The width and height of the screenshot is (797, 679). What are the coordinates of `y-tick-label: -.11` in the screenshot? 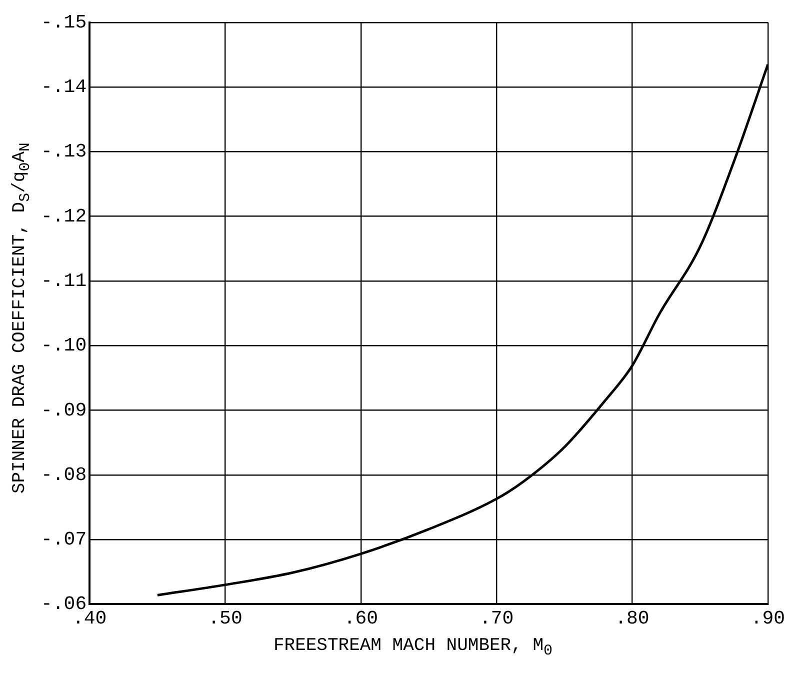 It's located at (64, 281).